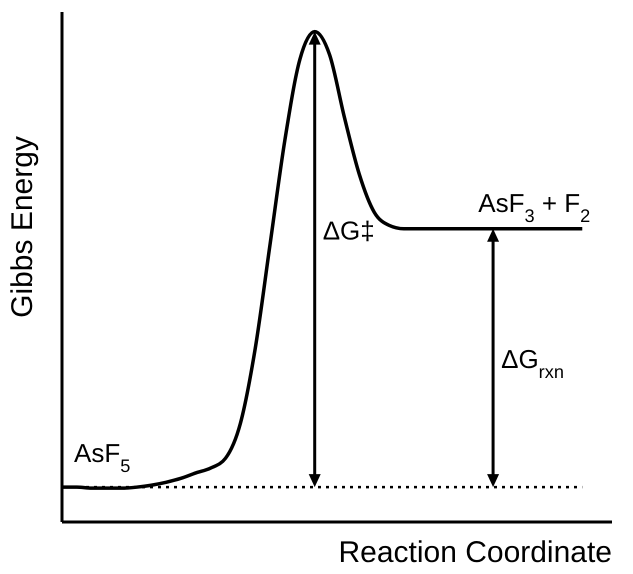 This screenshot has width=633, height=574. Describe the element at coordinates (22, 227) in the screenshot. I see `y-axis-title: Gibbs Energy` at that location.